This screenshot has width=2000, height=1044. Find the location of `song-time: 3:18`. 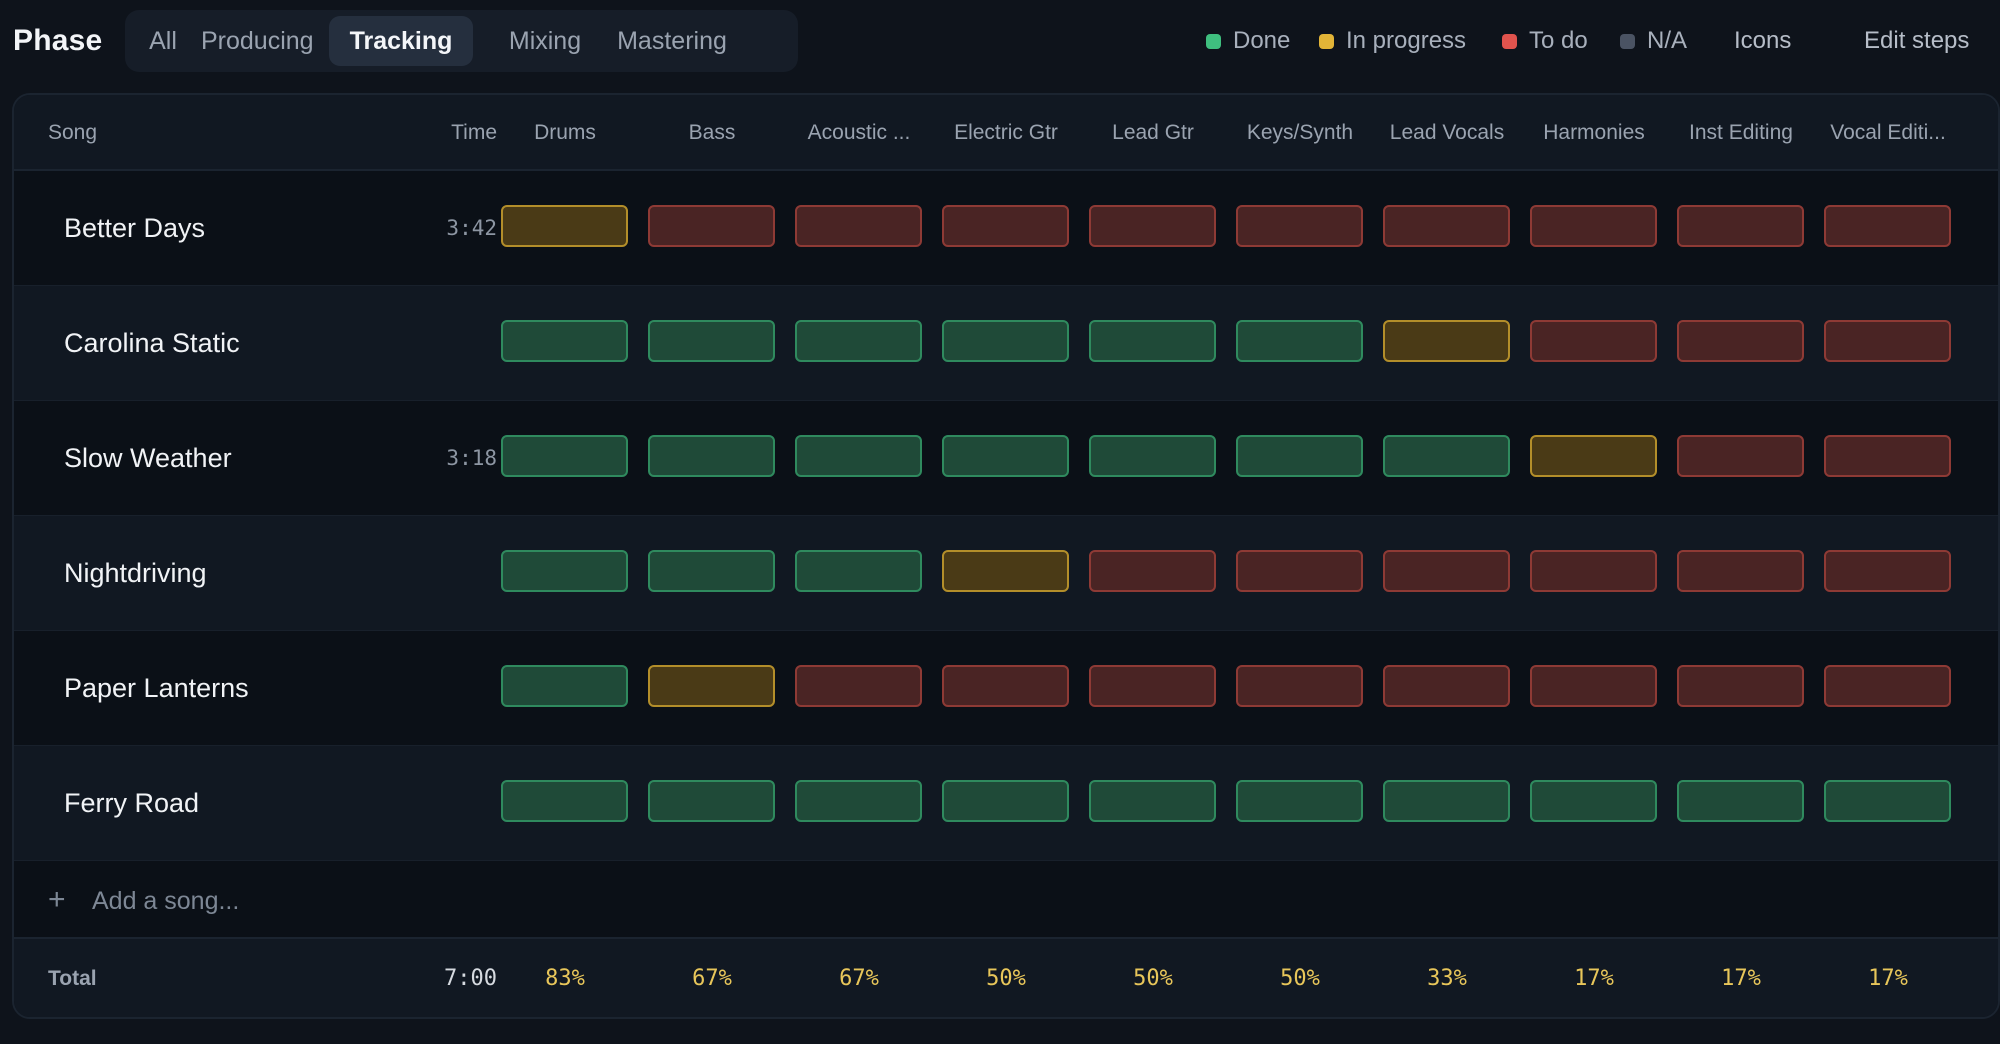

song-time: 3:18 is located at coordinates (471, 458).